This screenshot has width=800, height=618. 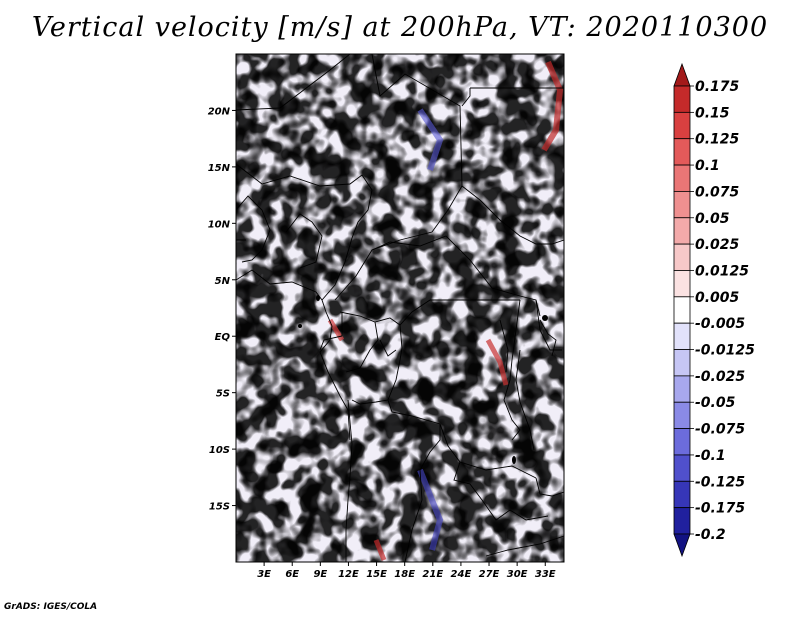 What do you see at coordinates (51, 607) in the screenshot?
I see `grads-credit: GrADS: IGES/COLA` at bounding box center [51, 607].